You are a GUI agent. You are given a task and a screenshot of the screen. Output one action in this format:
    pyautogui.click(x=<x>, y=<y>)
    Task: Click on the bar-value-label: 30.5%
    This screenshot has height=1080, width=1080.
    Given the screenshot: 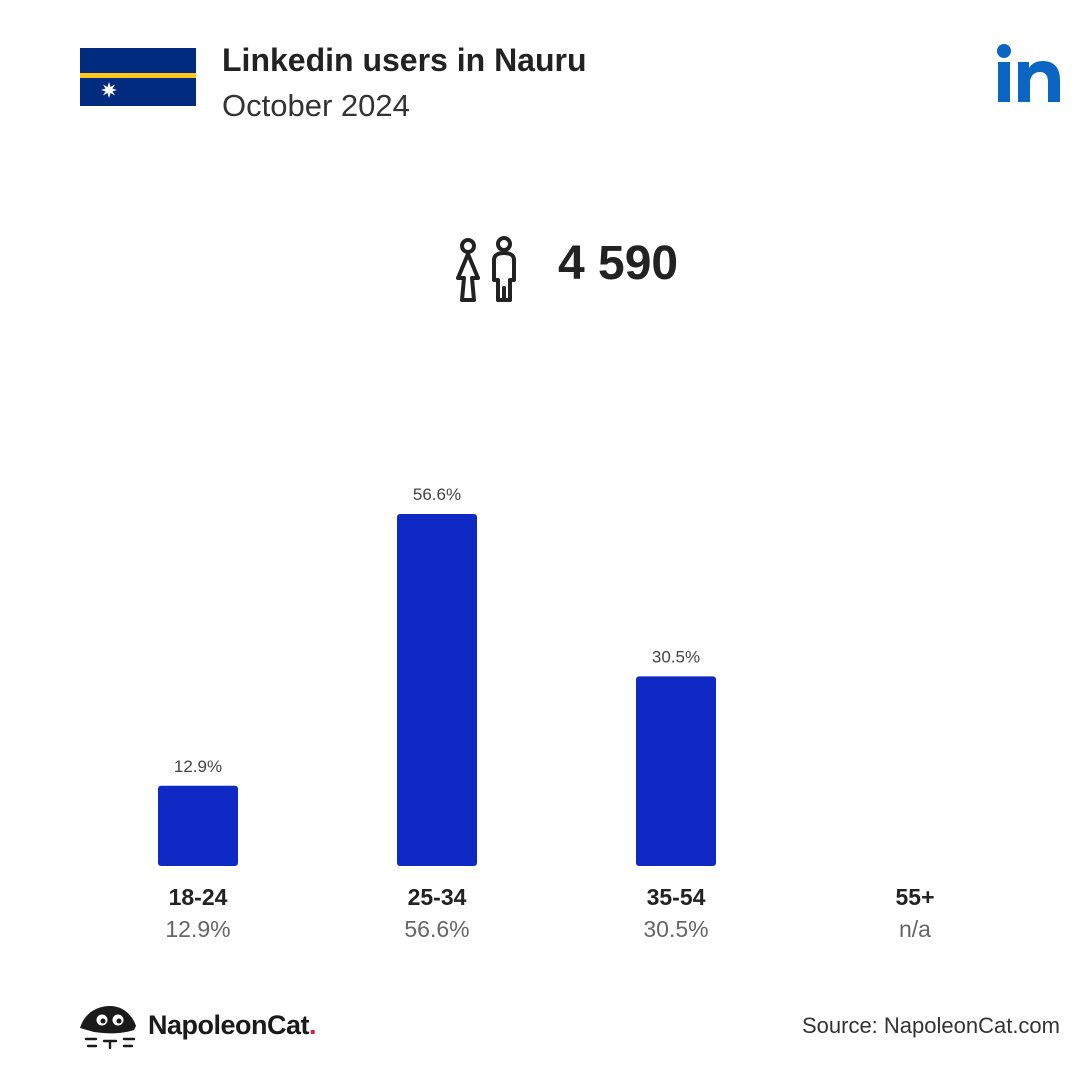 What is the action you would take?
    pyautogui.click(x=676, y=656)
    